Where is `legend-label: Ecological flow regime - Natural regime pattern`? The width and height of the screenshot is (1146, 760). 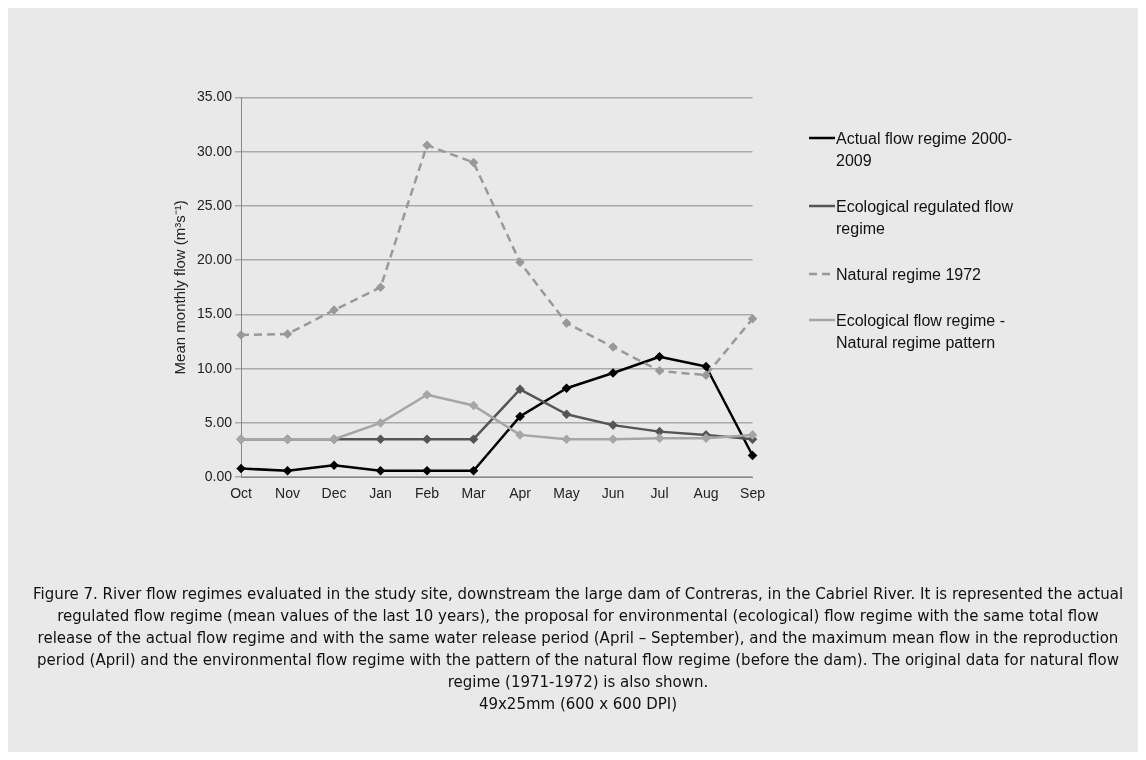 legend-label: Ecological flow regime - Natural regime pattern is located at coordinates (921, 332).